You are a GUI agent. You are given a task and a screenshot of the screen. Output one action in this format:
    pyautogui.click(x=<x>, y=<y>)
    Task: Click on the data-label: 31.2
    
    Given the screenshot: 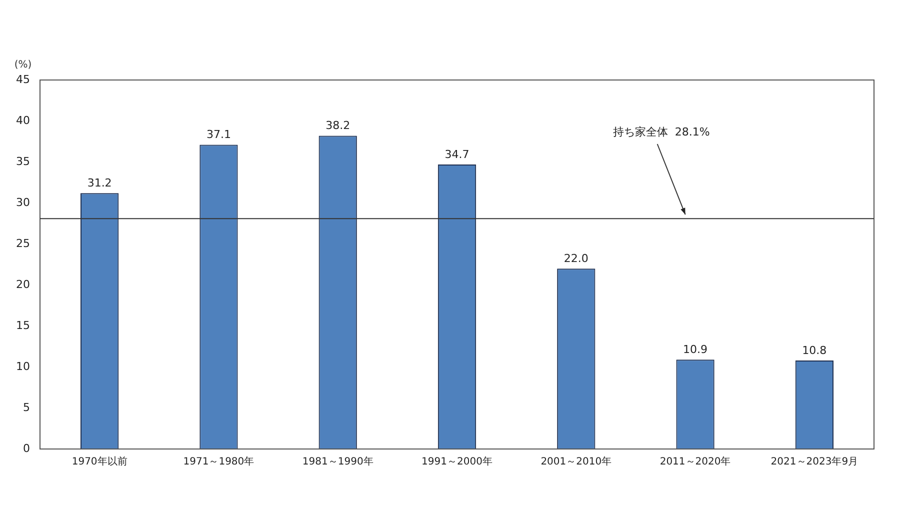 What is the action you would take?
    pyautogui.click(x=99, y=183)
    